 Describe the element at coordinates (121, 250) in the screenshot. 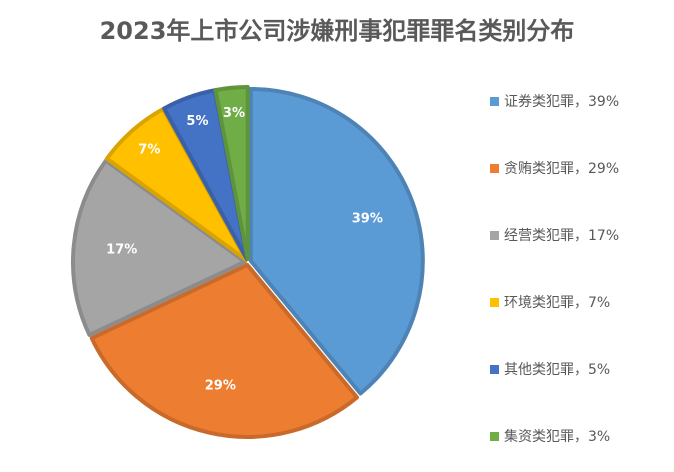

I see `data-label: 17%` at that location.